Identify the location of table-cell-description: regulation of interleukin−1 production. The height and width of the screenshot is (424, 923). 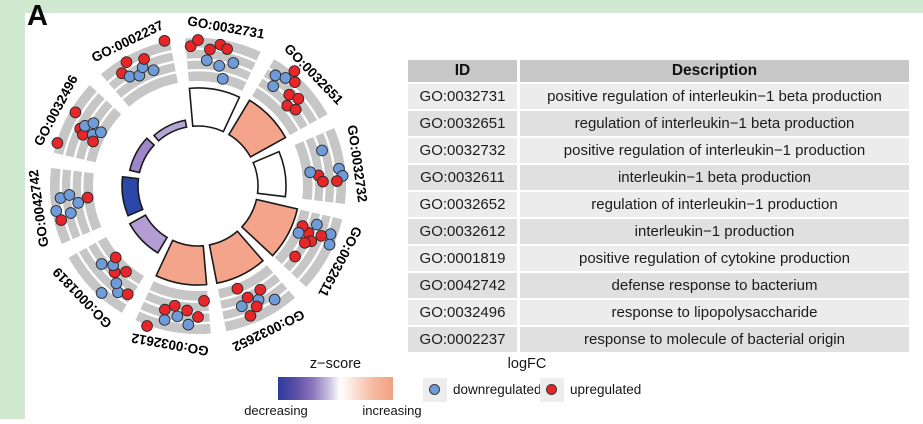
(714, 204).